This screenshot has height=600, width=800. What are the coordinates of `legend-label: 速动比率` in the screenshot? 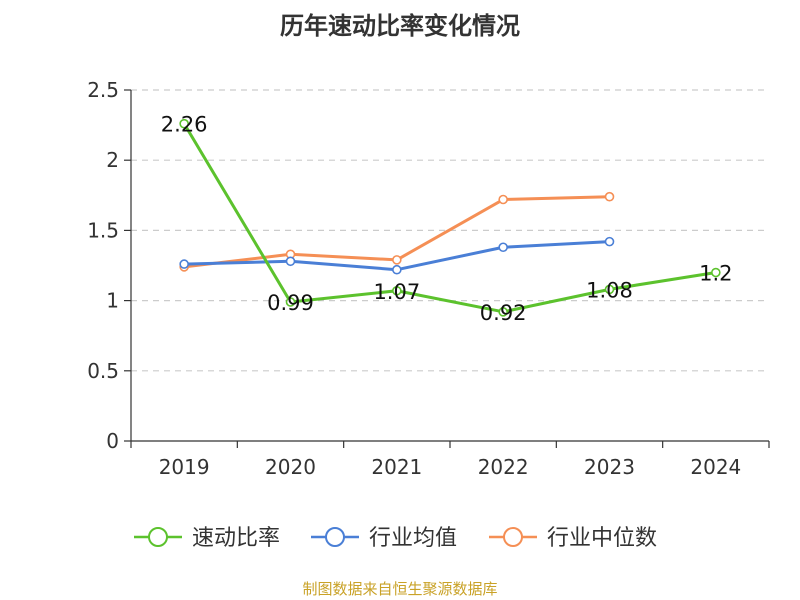 It's located at (236, 538).